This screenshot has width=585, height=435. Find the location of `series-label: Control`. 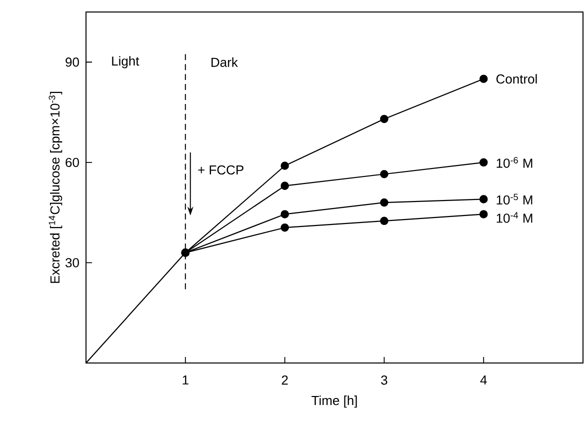

series-label: Control is located at coordinates (516, 79).